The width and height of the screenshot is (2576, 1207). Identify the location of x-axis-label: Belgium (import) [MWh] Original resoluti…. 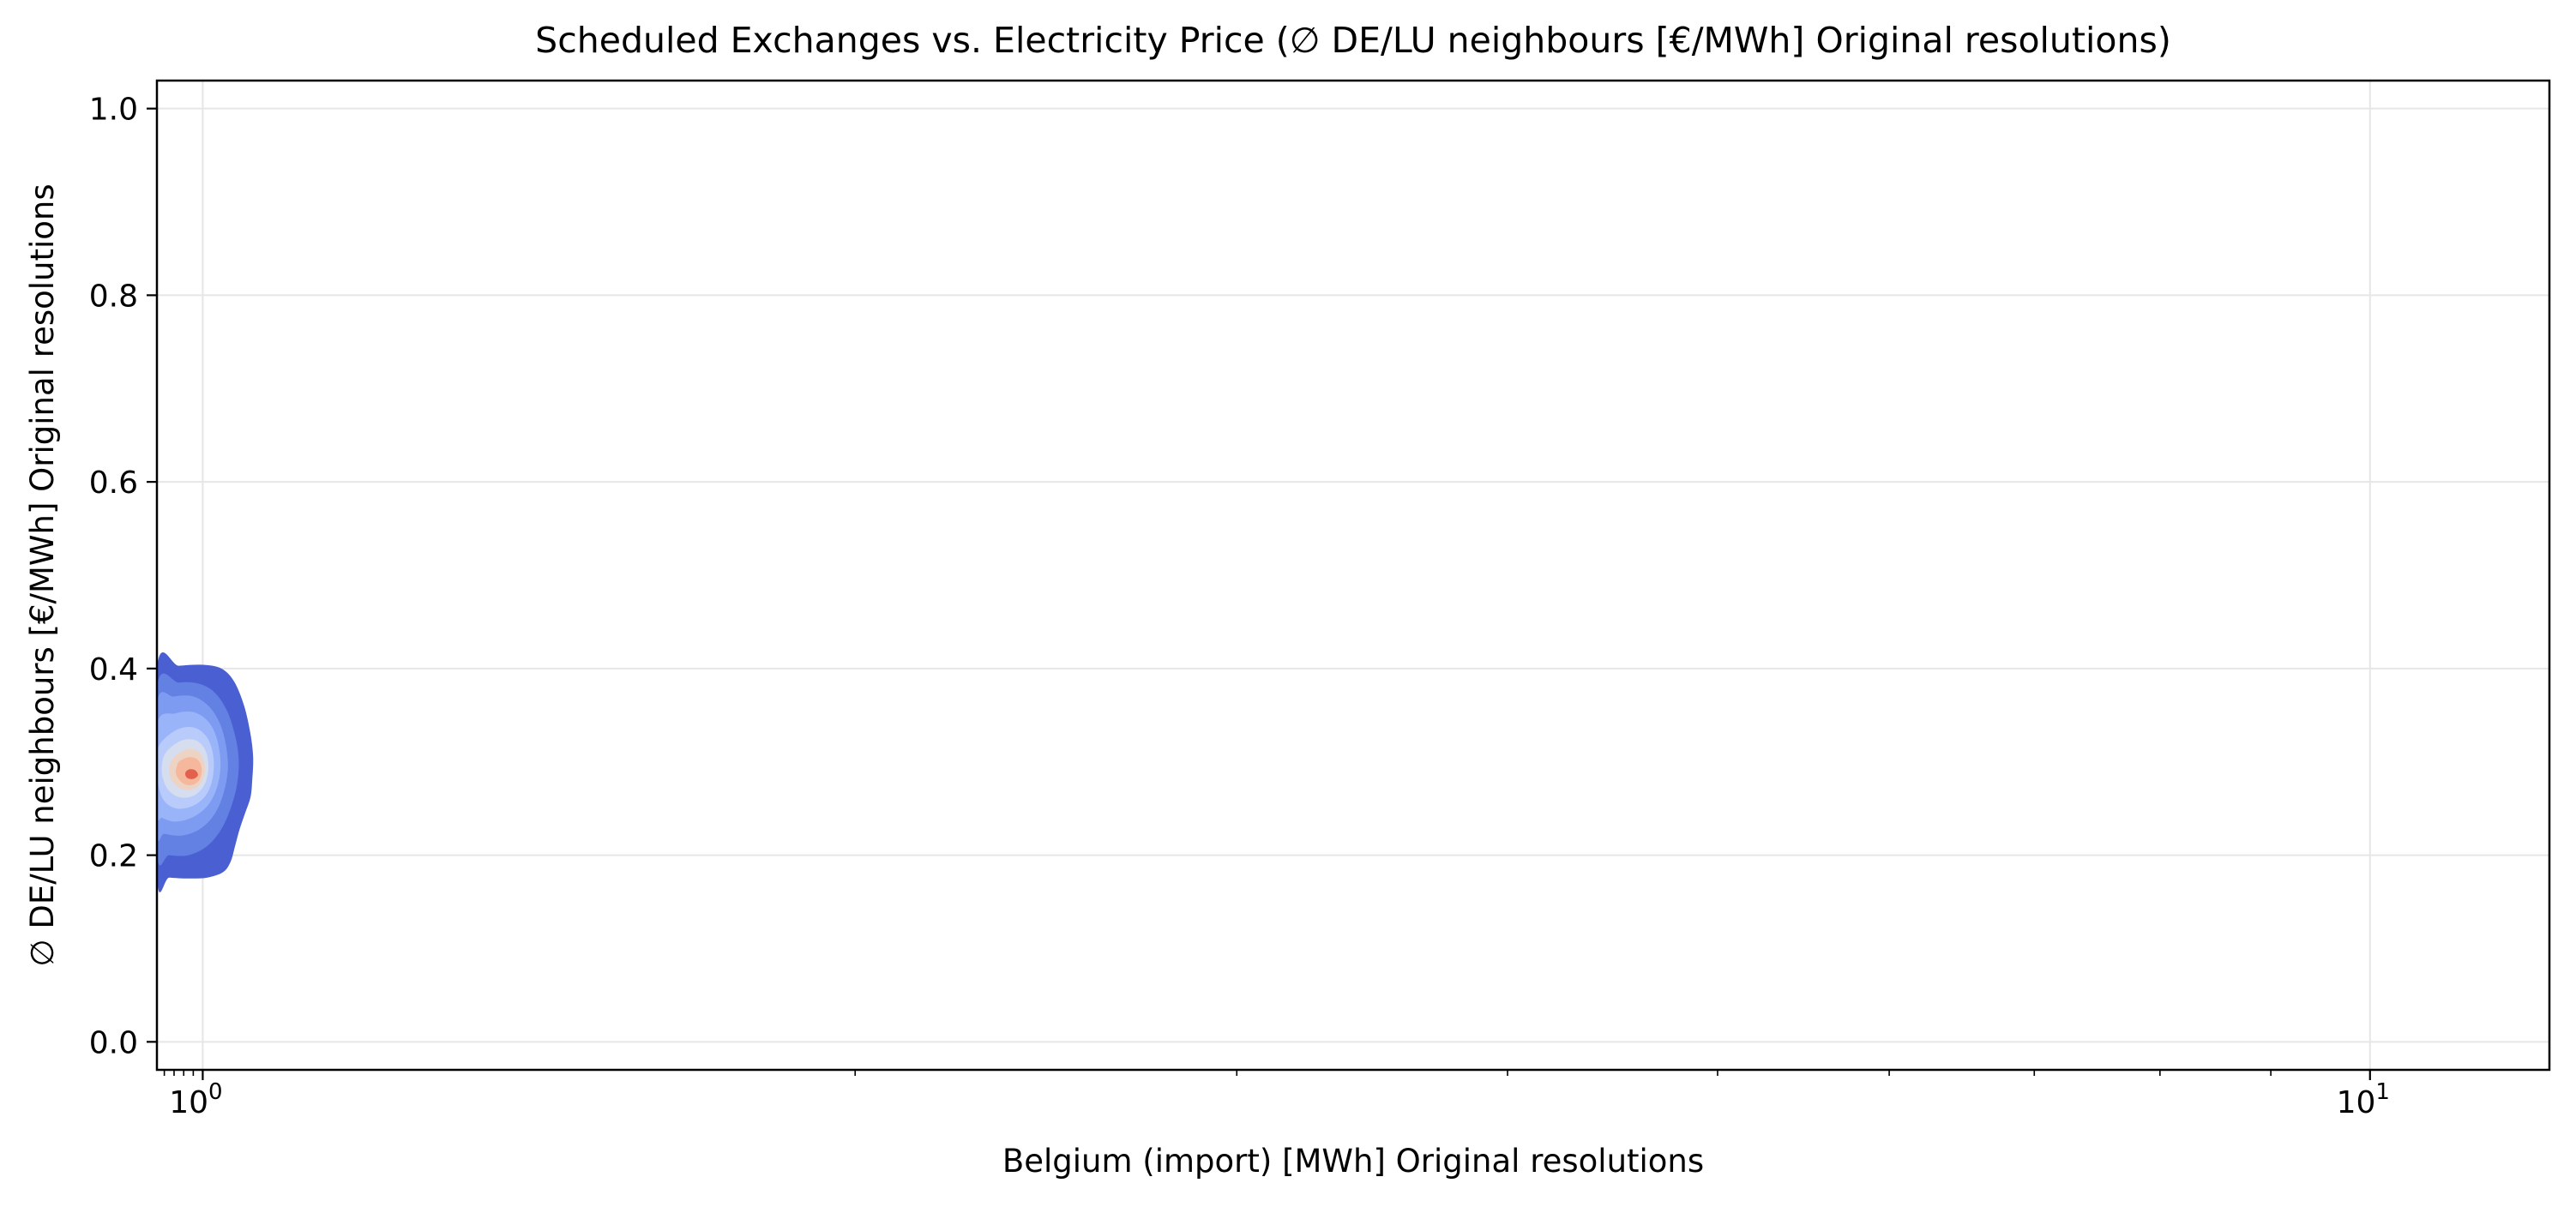
(1353, 1161).